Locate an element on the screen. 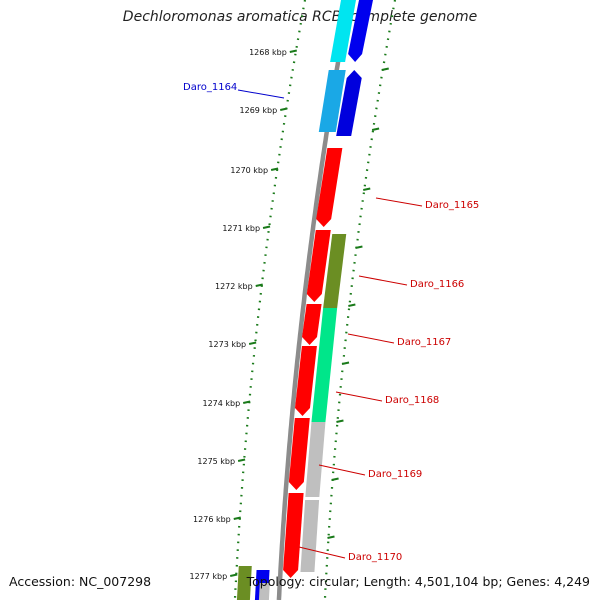 This screenshot has width=600, height=600. tick-label: 1272 kbp is located at coordinates (234, 286).